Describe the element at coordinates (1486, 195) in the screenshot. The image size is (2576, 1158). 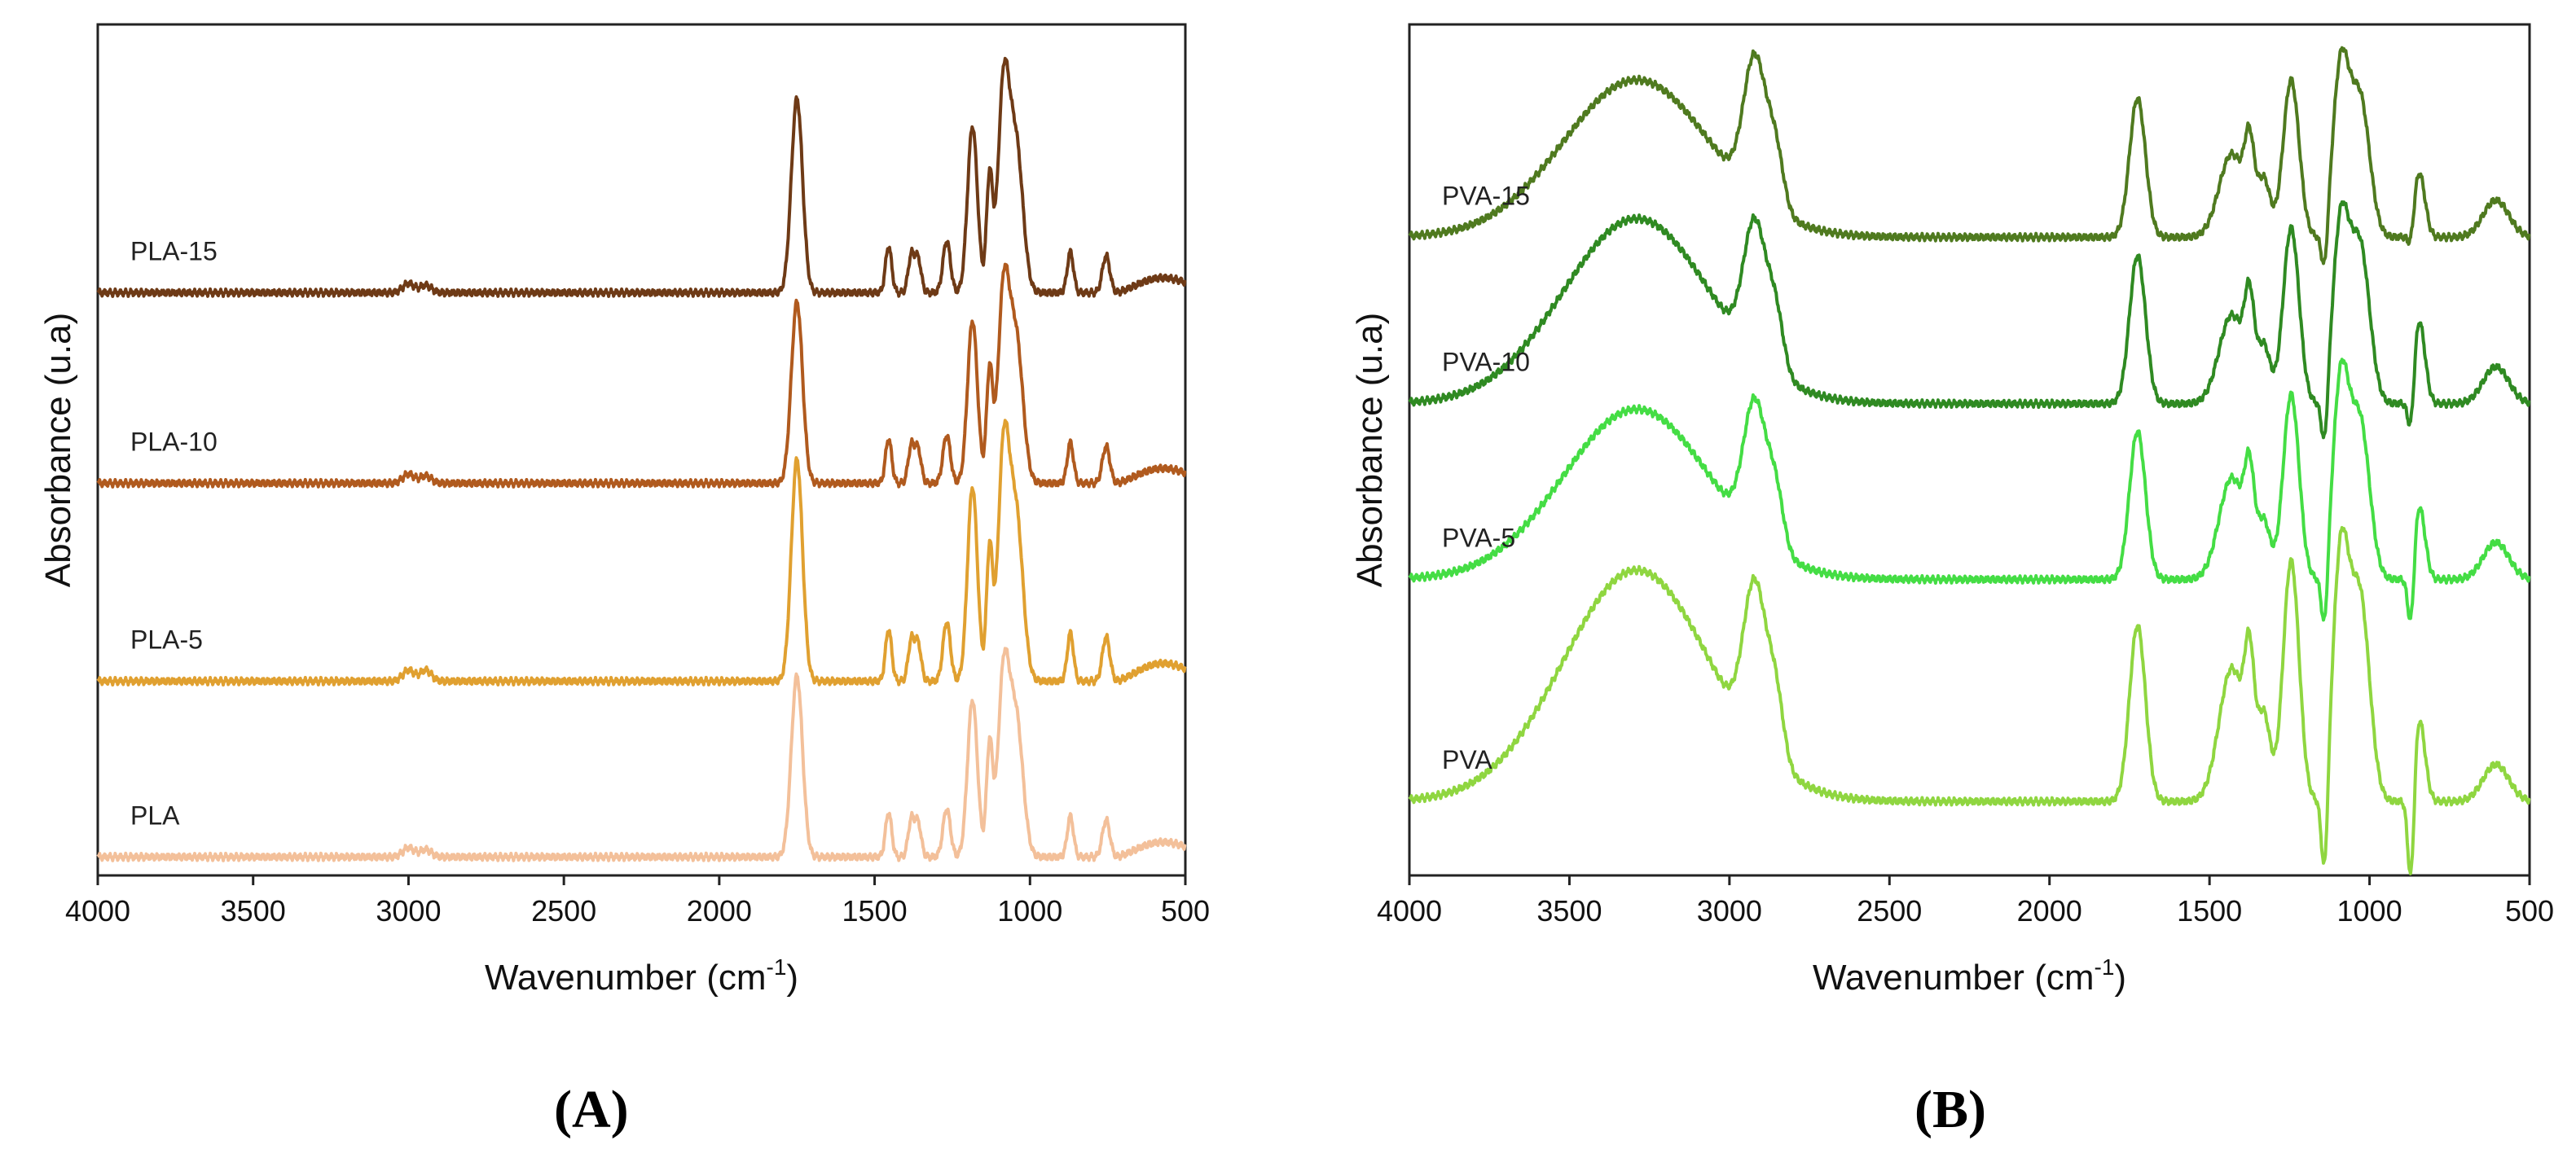
I see `series-label-pva-15: PVA-15` at that location.